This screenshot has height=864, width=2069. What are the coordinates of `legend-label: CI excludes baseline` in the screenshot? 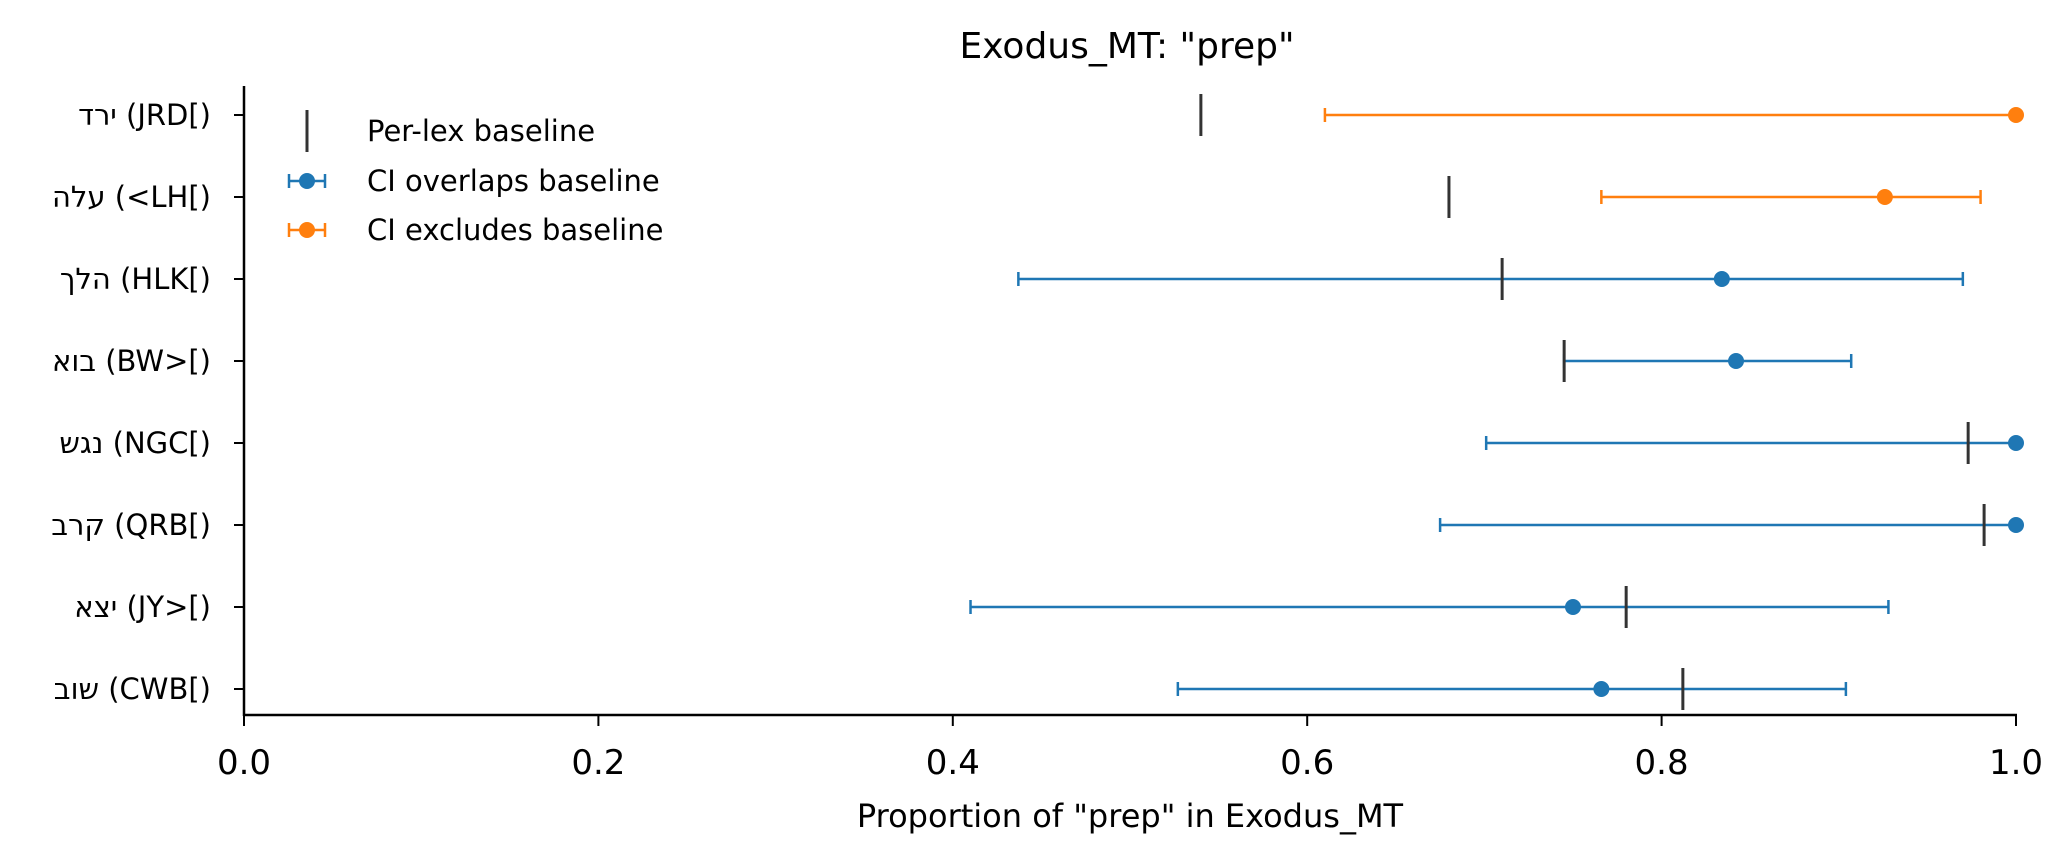 It's located at (515, 230).